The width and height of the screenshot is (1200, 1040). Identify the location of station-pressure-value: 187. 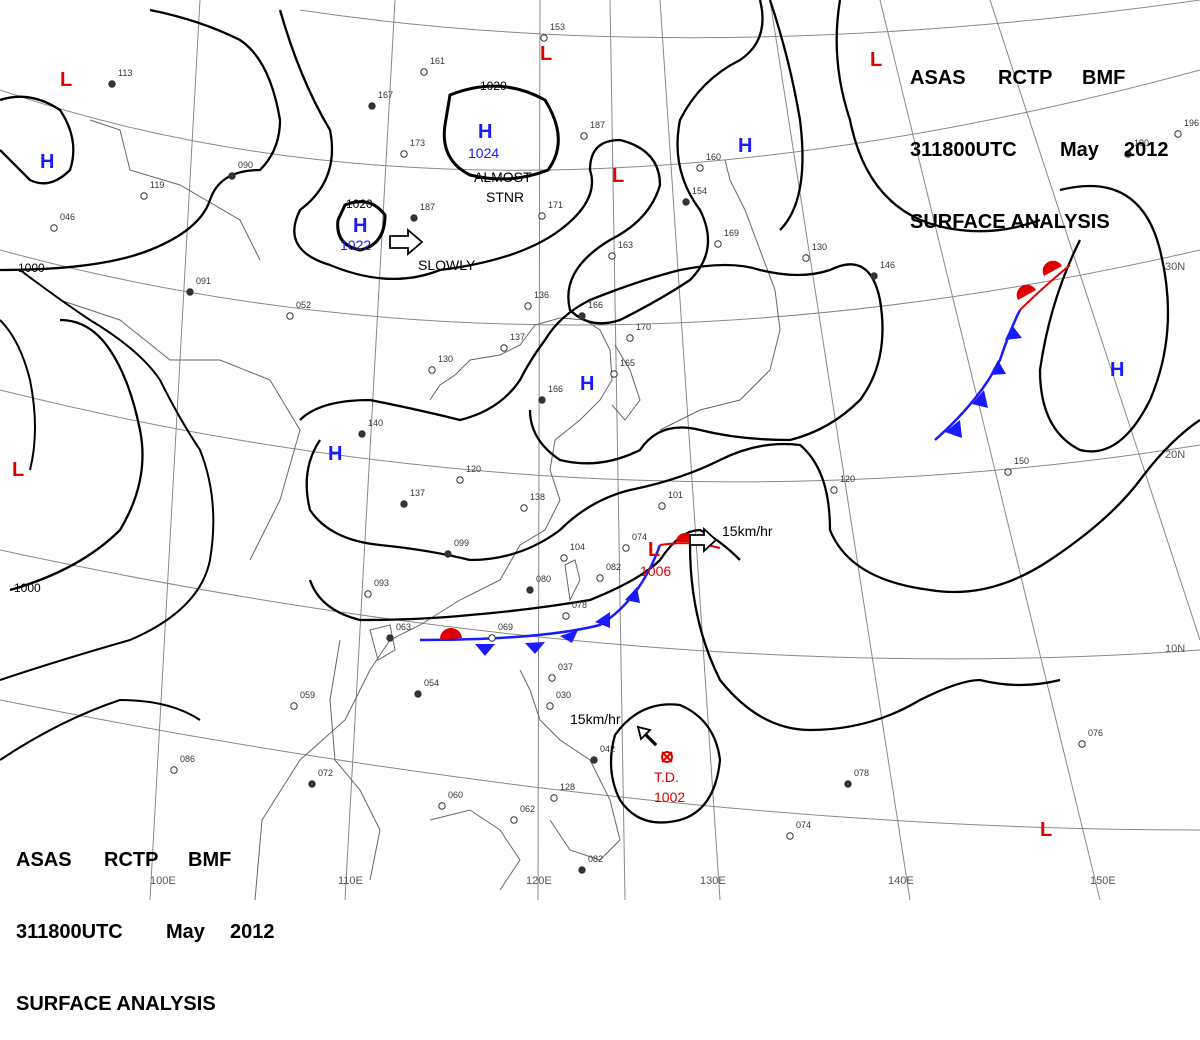
(597, 125).